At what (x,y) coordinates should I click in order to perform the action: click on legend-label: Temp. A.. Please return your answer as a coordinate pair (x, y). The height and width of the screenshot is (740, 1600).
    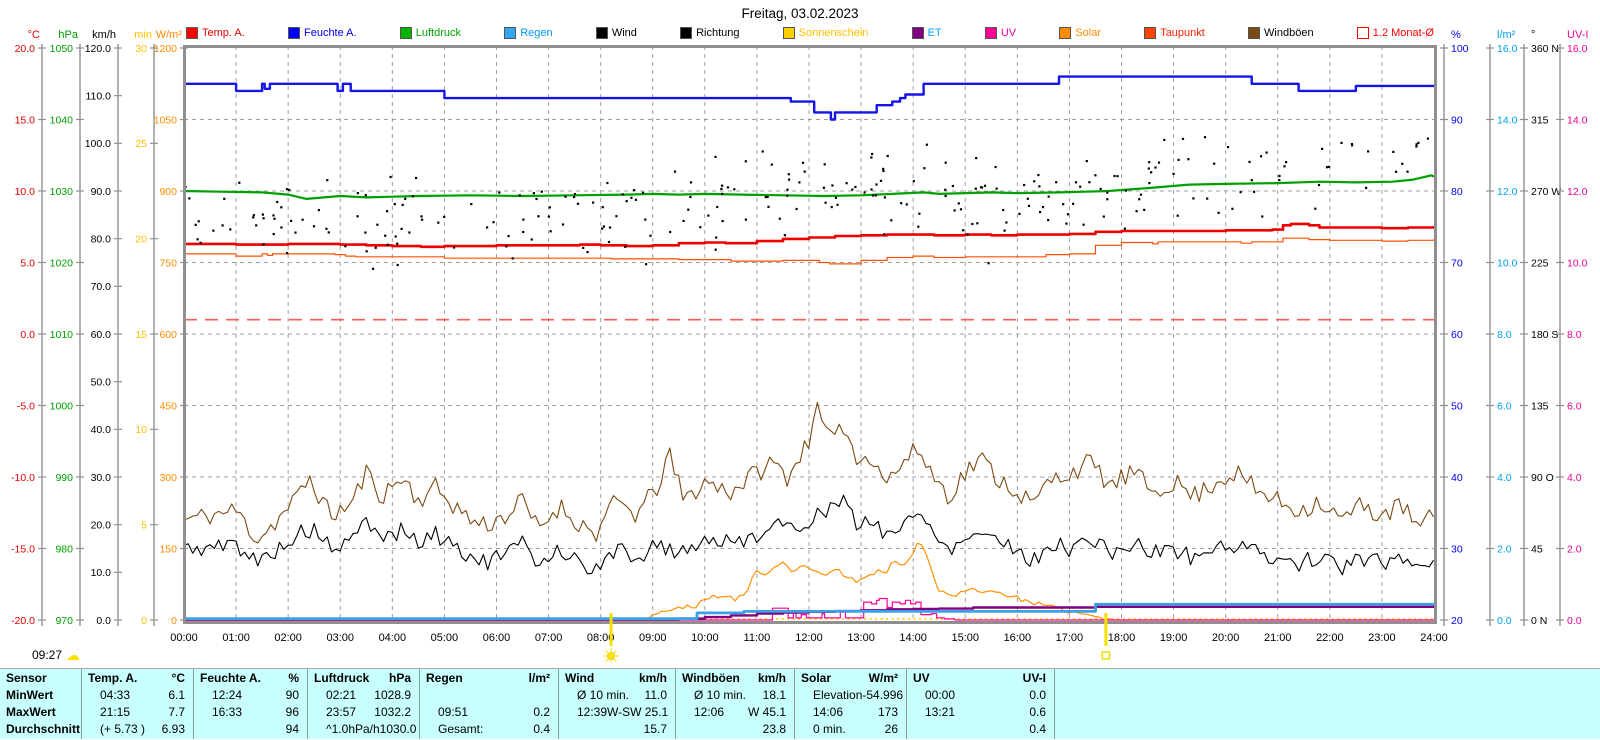
    Looking at the image, I should click on (223, 33).